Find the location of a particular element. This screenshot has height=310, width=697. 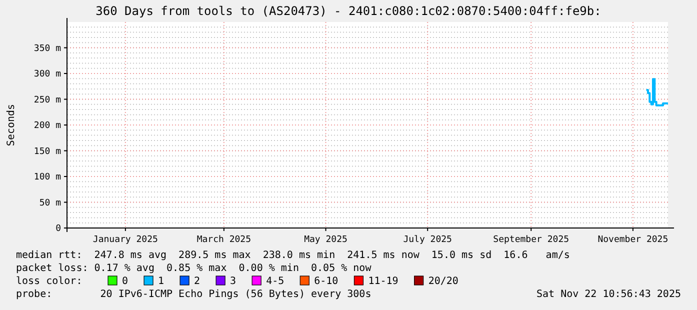

text: 3 is located at coordinates (233, 281).